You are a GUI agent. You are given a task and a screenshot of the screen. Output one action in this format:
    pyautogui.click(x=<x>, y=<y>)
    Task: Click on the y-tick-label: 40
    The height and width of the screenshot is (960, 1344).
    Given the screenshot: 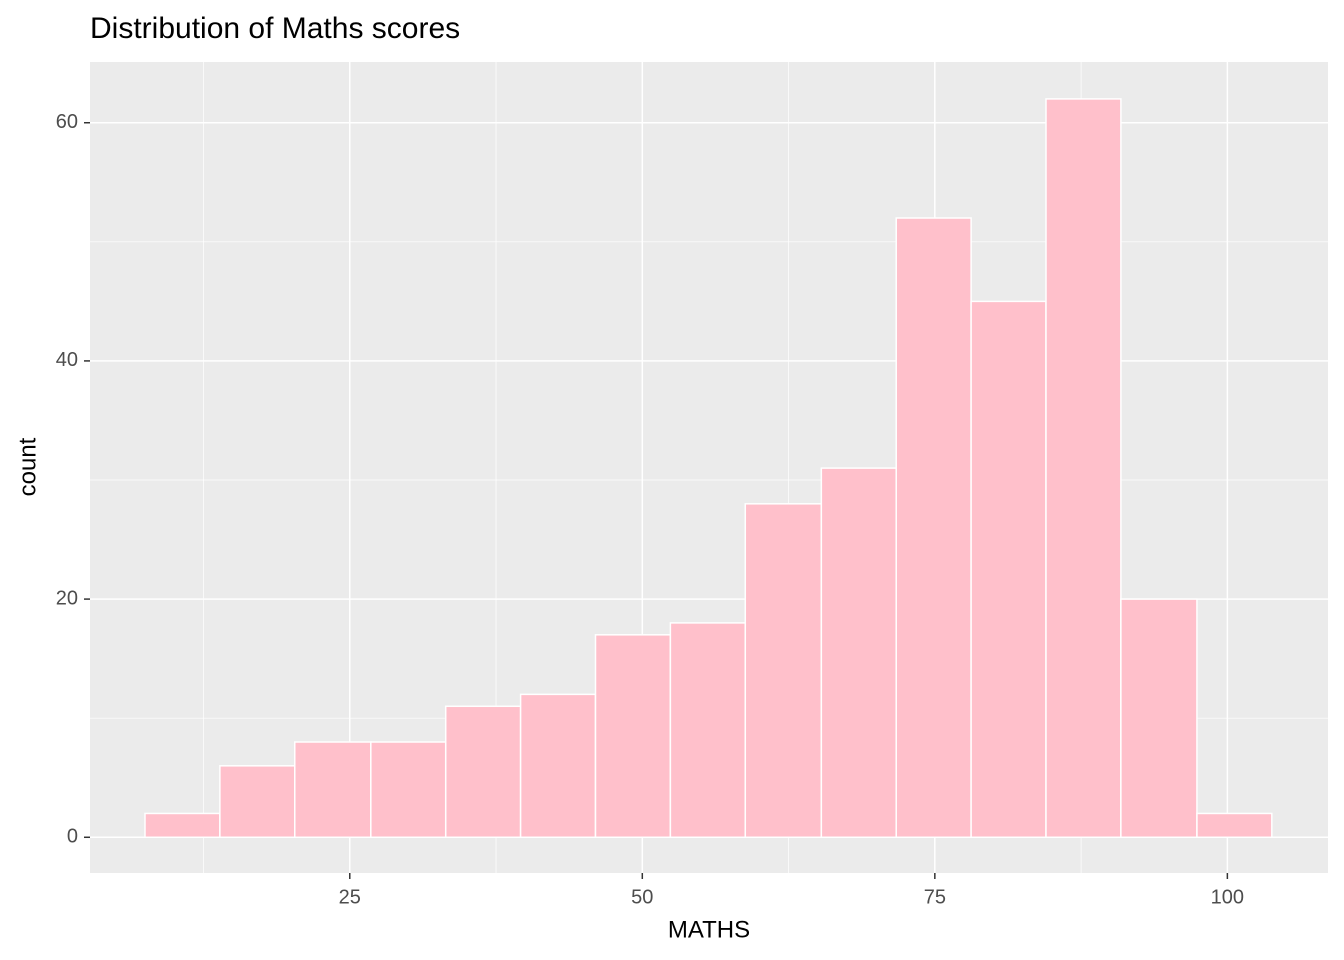 What is the action you would take?
    pyautogui.click(x=67, y=360)
    